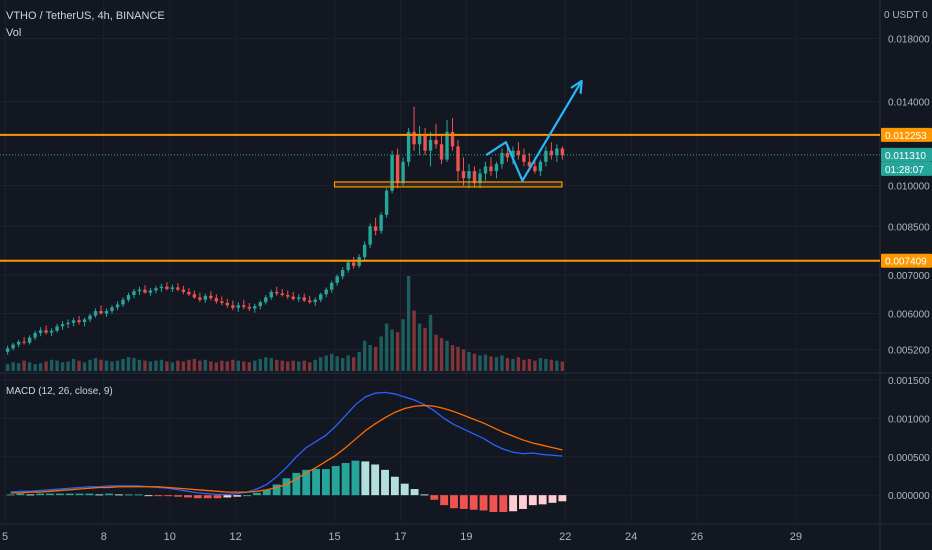  What do you see at coordinates (631, 537) in the screenshot?
I see `time-tick-label: 24` at bounding box center [631, 537].